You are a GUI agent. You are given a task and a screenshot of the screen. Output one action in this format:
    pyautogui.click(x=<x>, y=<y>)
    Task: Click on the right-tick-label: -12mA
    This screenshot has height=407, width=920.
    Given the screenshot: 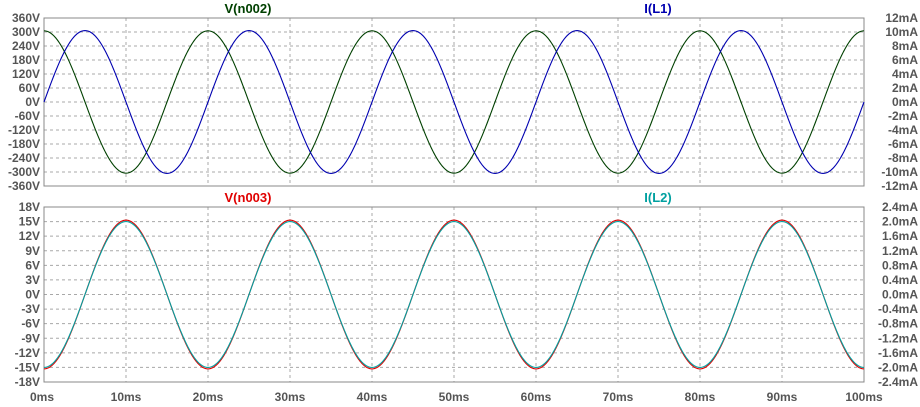 What is the action you would take?
    pyautogui.click(x=899, y=186)
    